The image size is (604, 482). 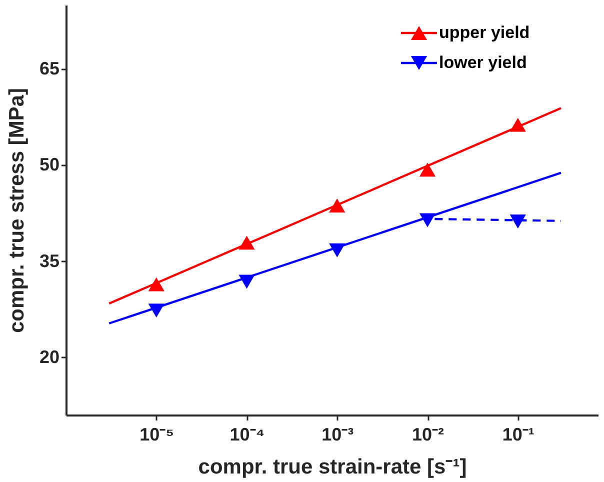 I want to click on legend-label: upper yield, so click(x=484, y=32).